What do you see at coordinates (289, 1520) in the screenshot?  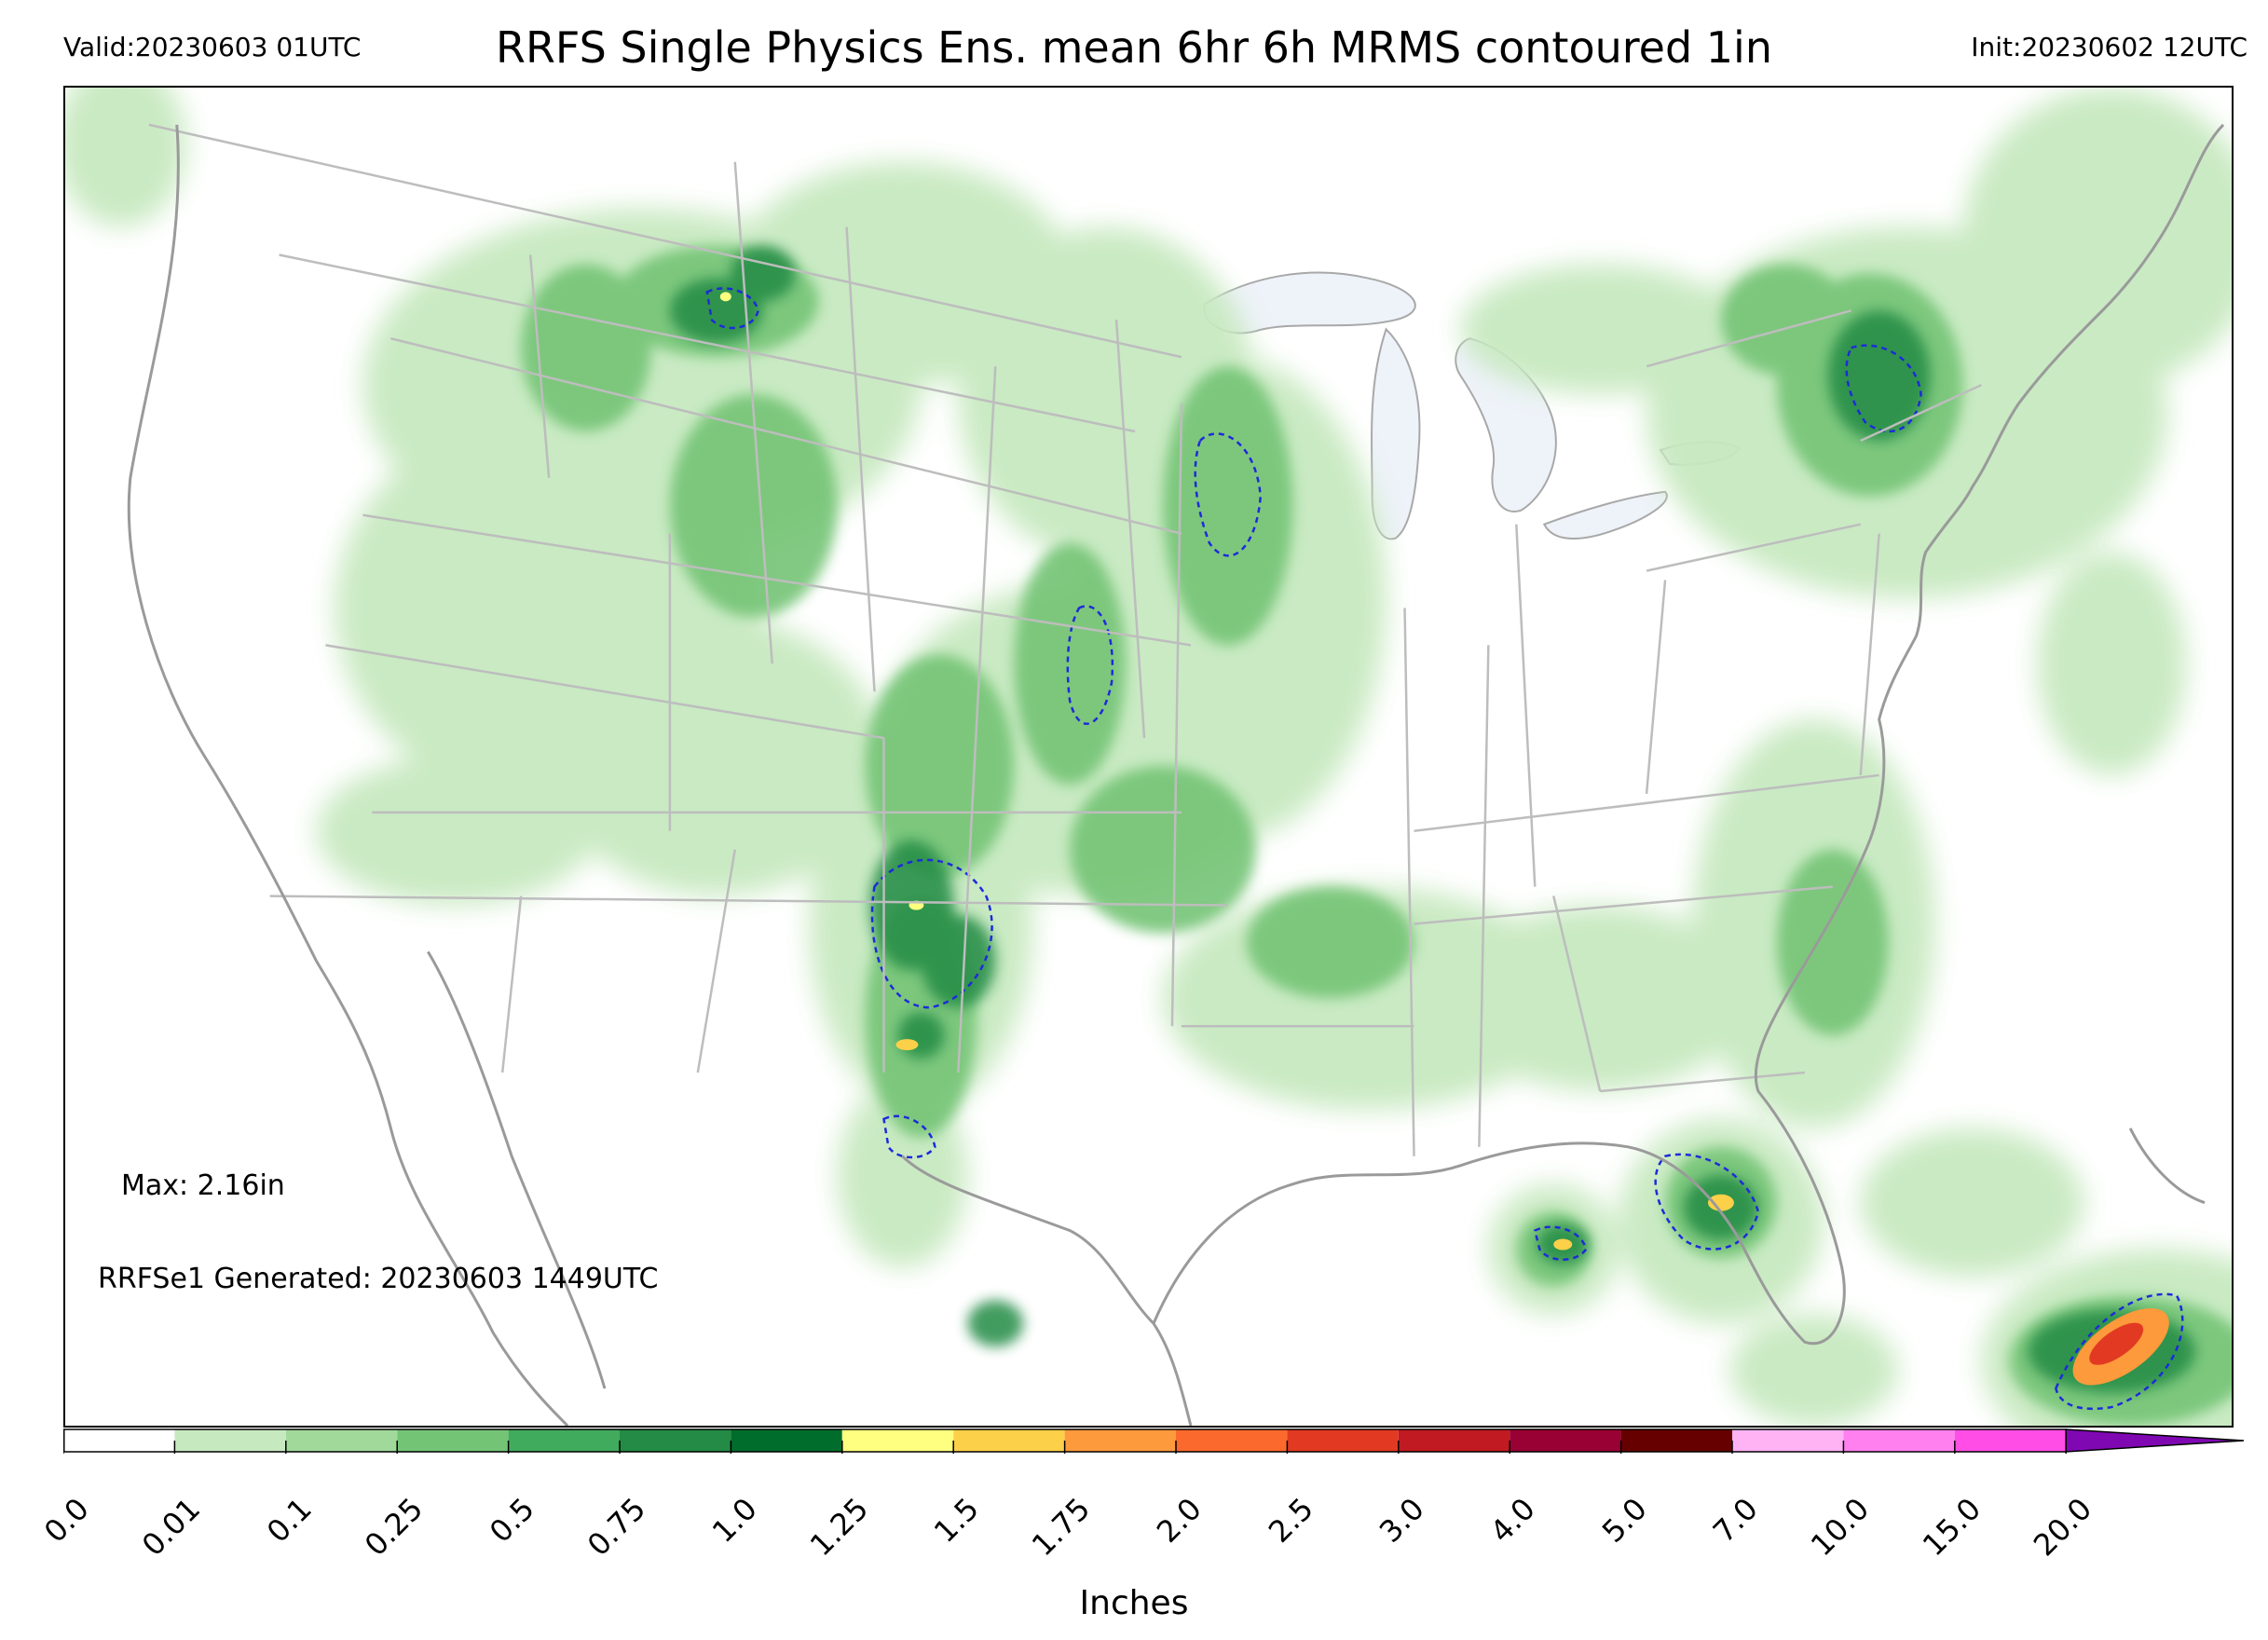 I see `colorbar-tick-label: 0.1` at bounding box center [289, 1520].